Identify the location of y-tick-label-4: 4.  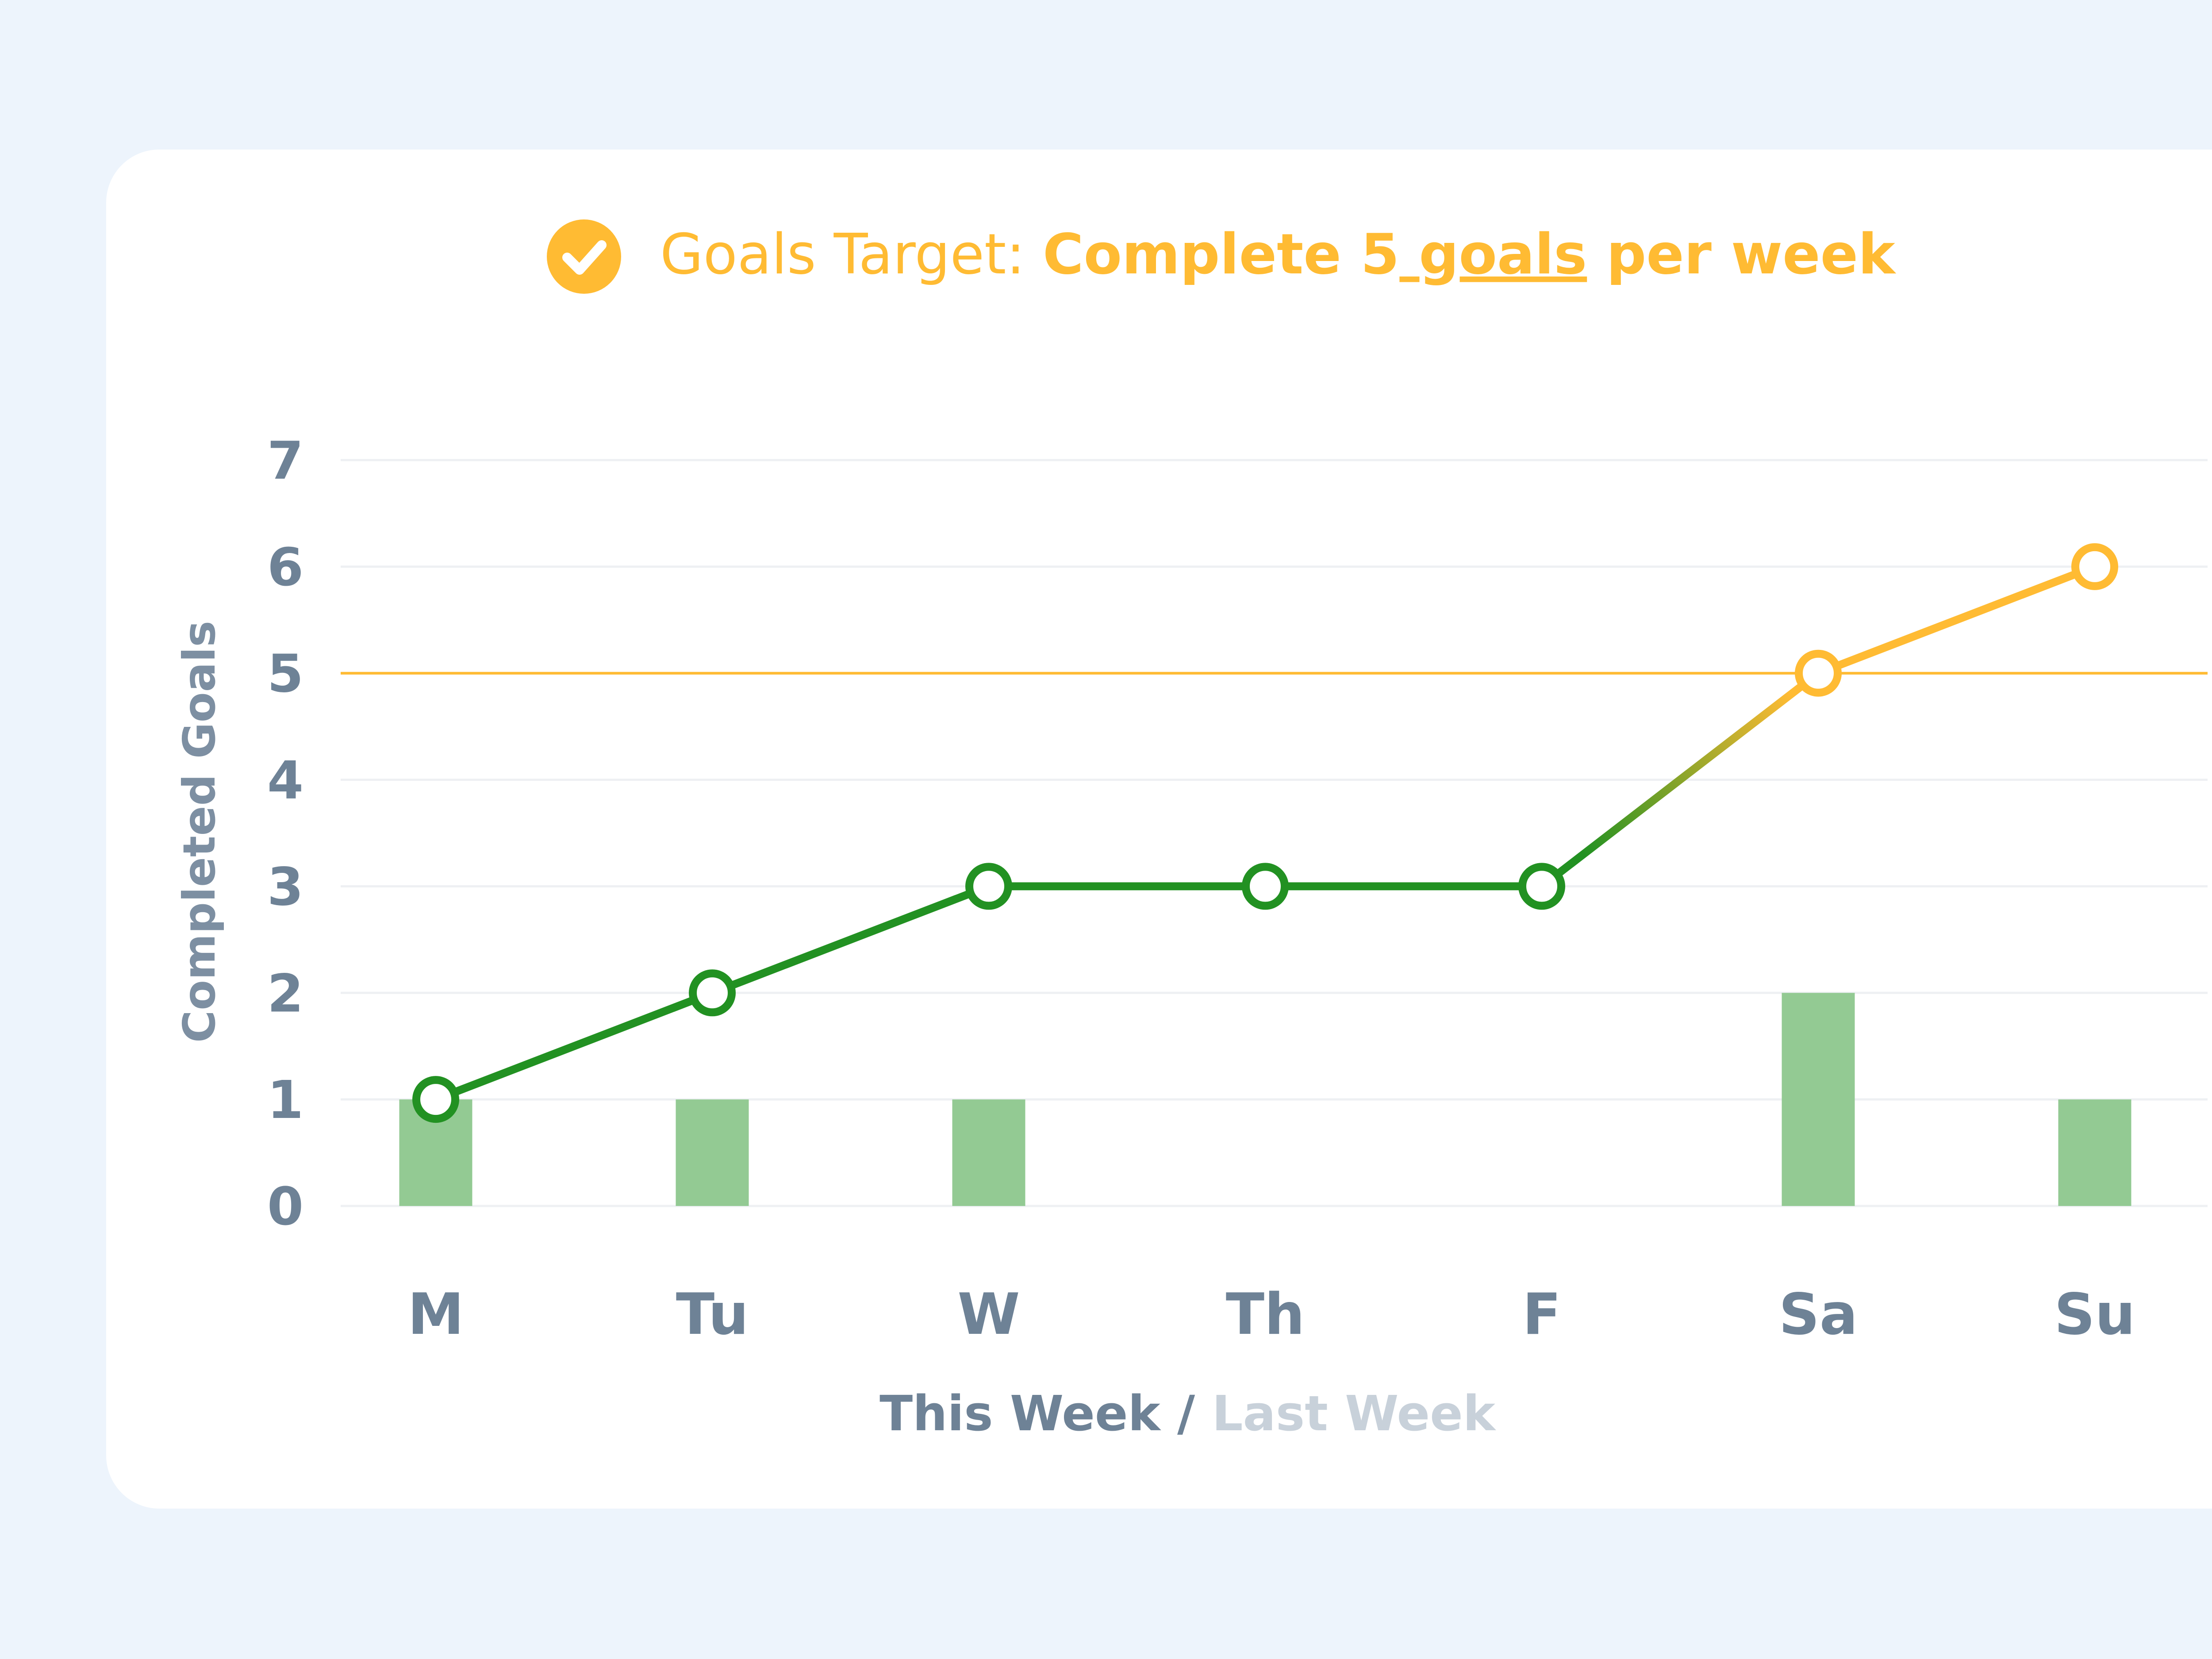
(285, 781).